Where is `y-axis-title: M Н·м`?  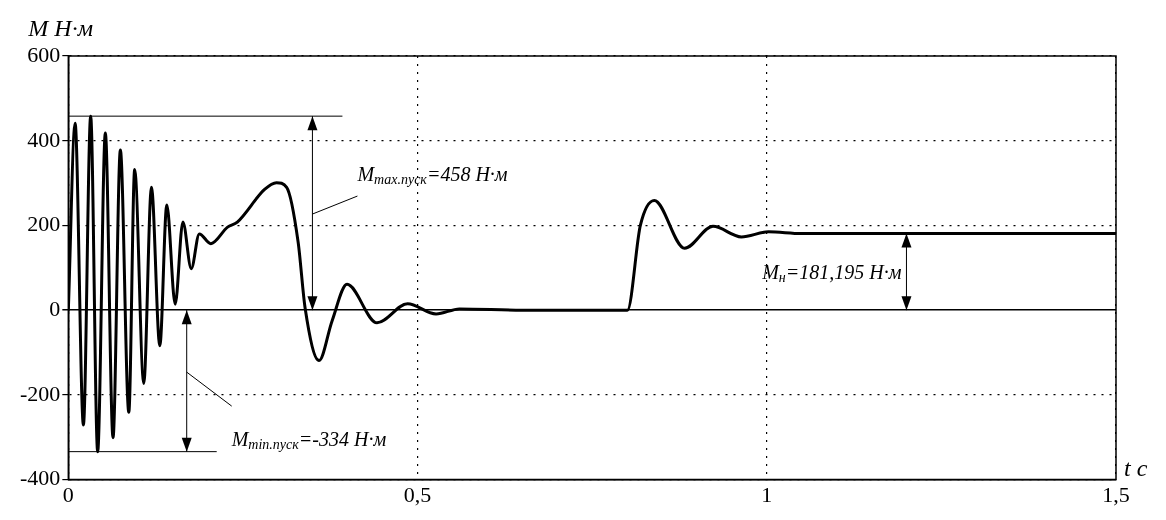 y-axis-title: M Н·м is located at coordinates (60, 28).